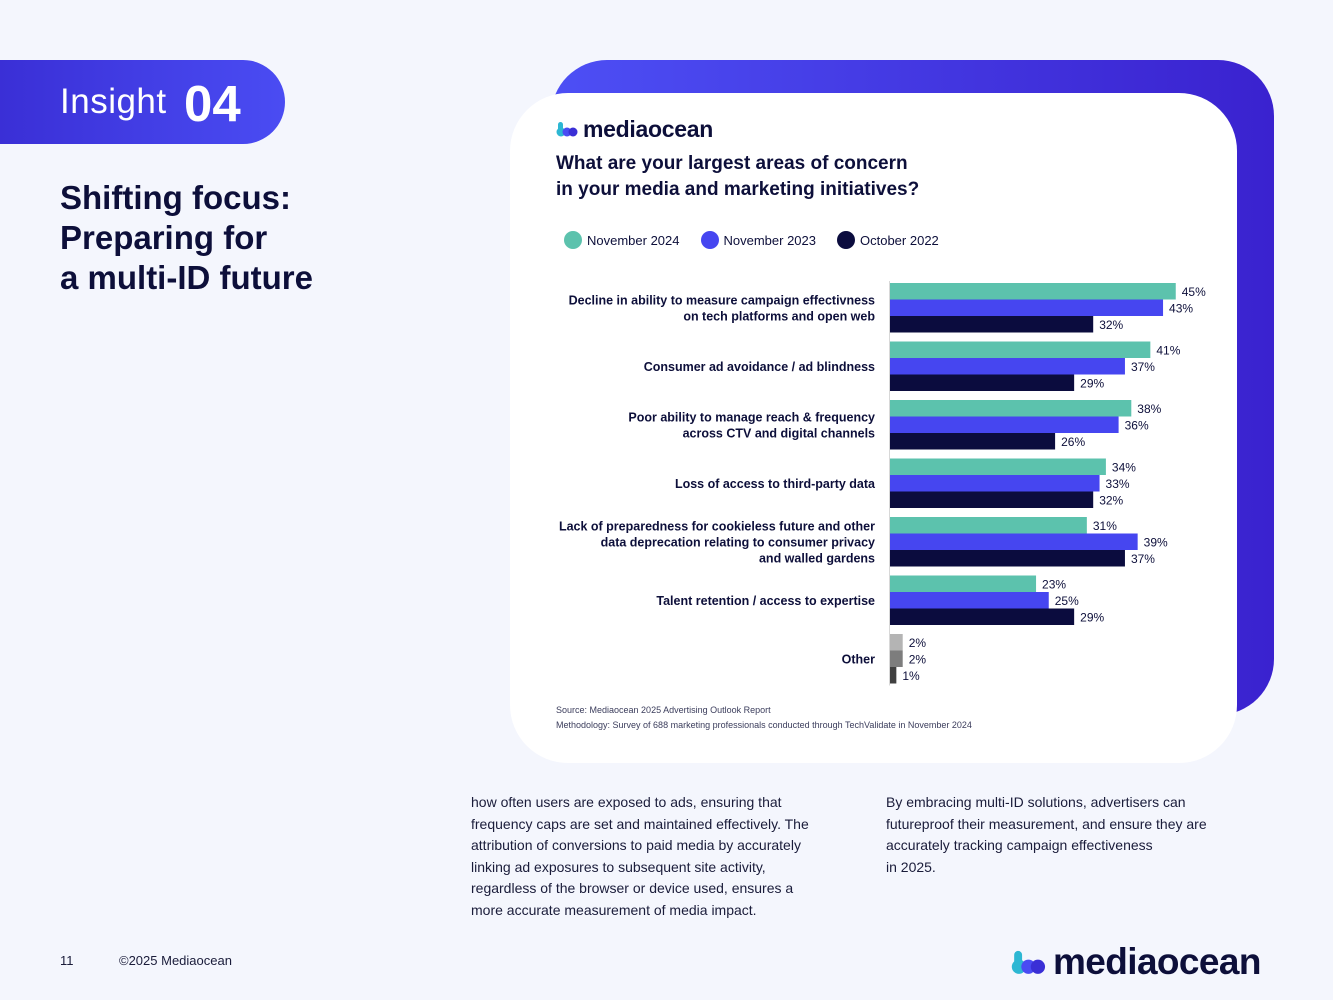 The width and height of the screenshot is (1333, 1000). I want to click on legend-item: November 2023, so click(758, 240).